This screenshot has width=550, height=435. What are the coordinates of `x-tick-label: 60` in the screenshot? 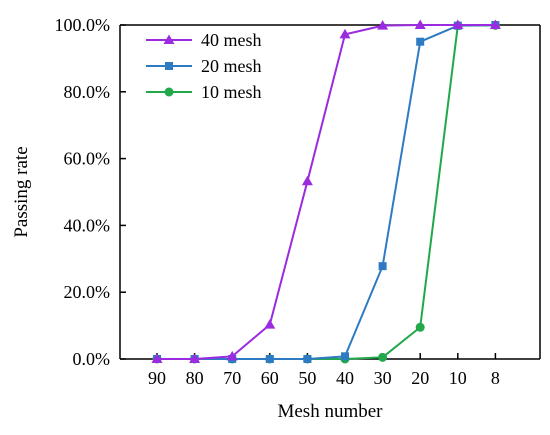 It's located at (270, 378).